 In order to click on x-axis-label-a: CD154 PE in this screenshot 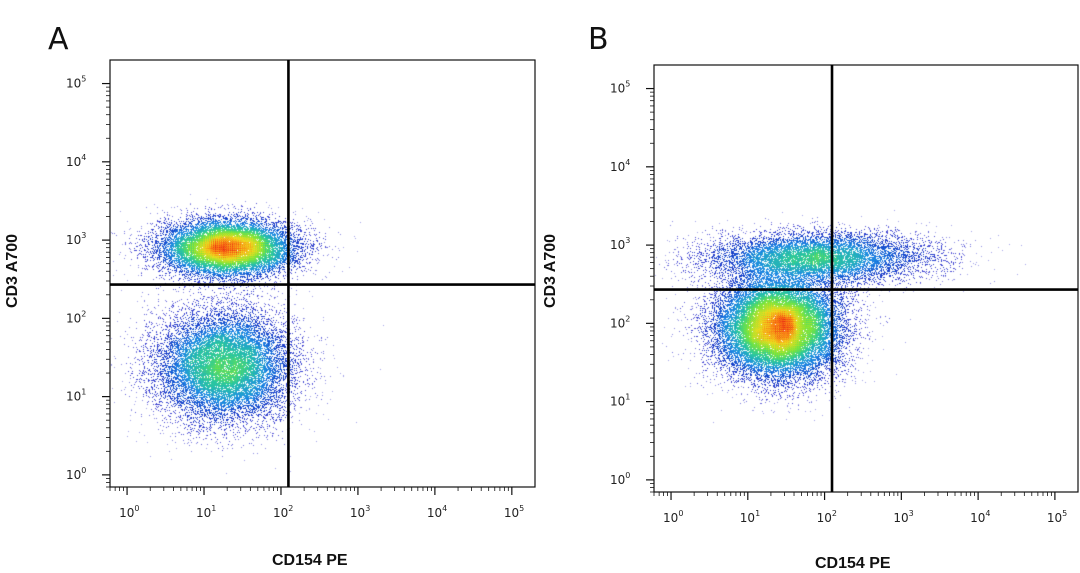, I will do `click(310, 560)`.